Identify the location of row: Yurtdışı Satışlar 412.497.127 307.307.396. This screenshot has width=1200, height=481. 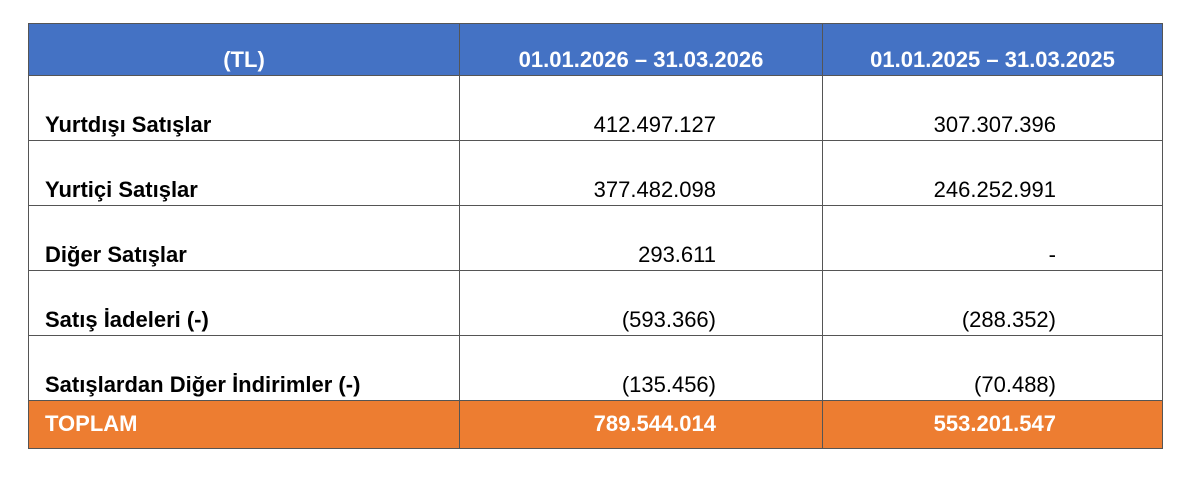
(595, 108).